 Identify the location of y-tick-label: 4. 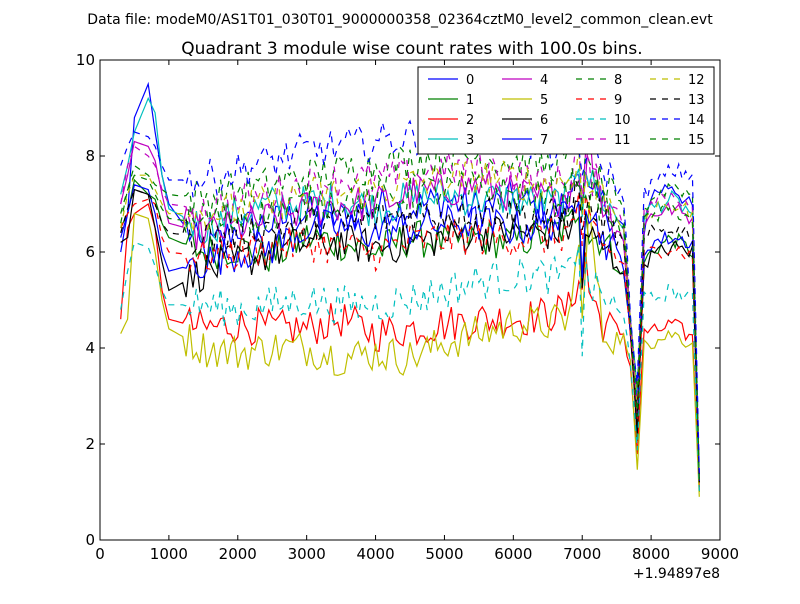
(90, 348).